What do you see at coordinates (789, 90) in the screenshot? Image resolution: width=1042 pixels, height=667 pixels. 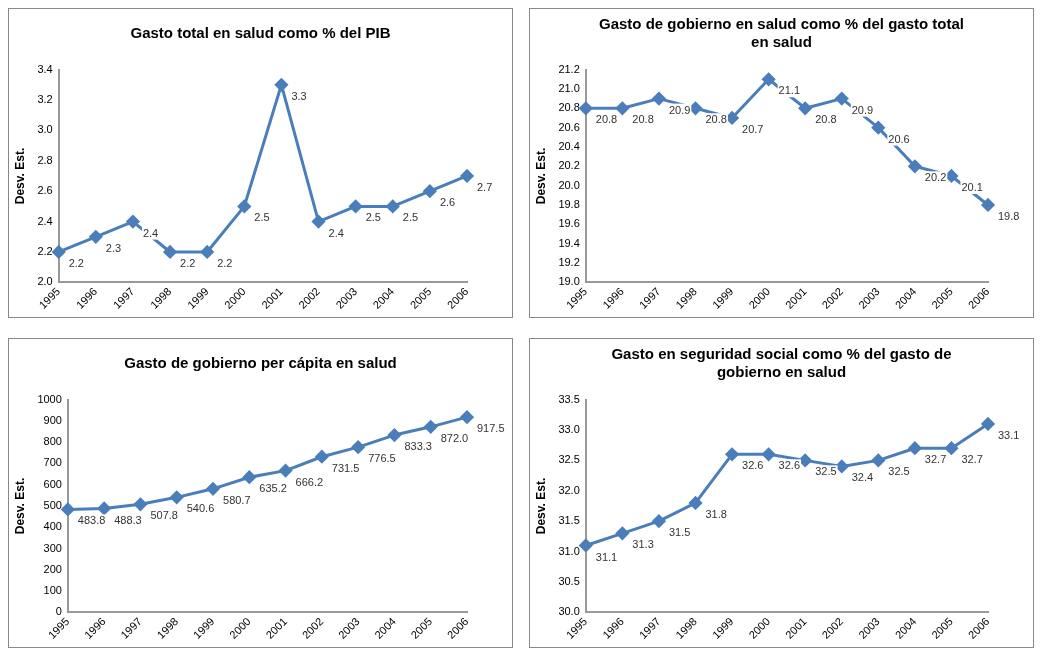 I see `data-label: 21.1` at bounding box center [789, 90].